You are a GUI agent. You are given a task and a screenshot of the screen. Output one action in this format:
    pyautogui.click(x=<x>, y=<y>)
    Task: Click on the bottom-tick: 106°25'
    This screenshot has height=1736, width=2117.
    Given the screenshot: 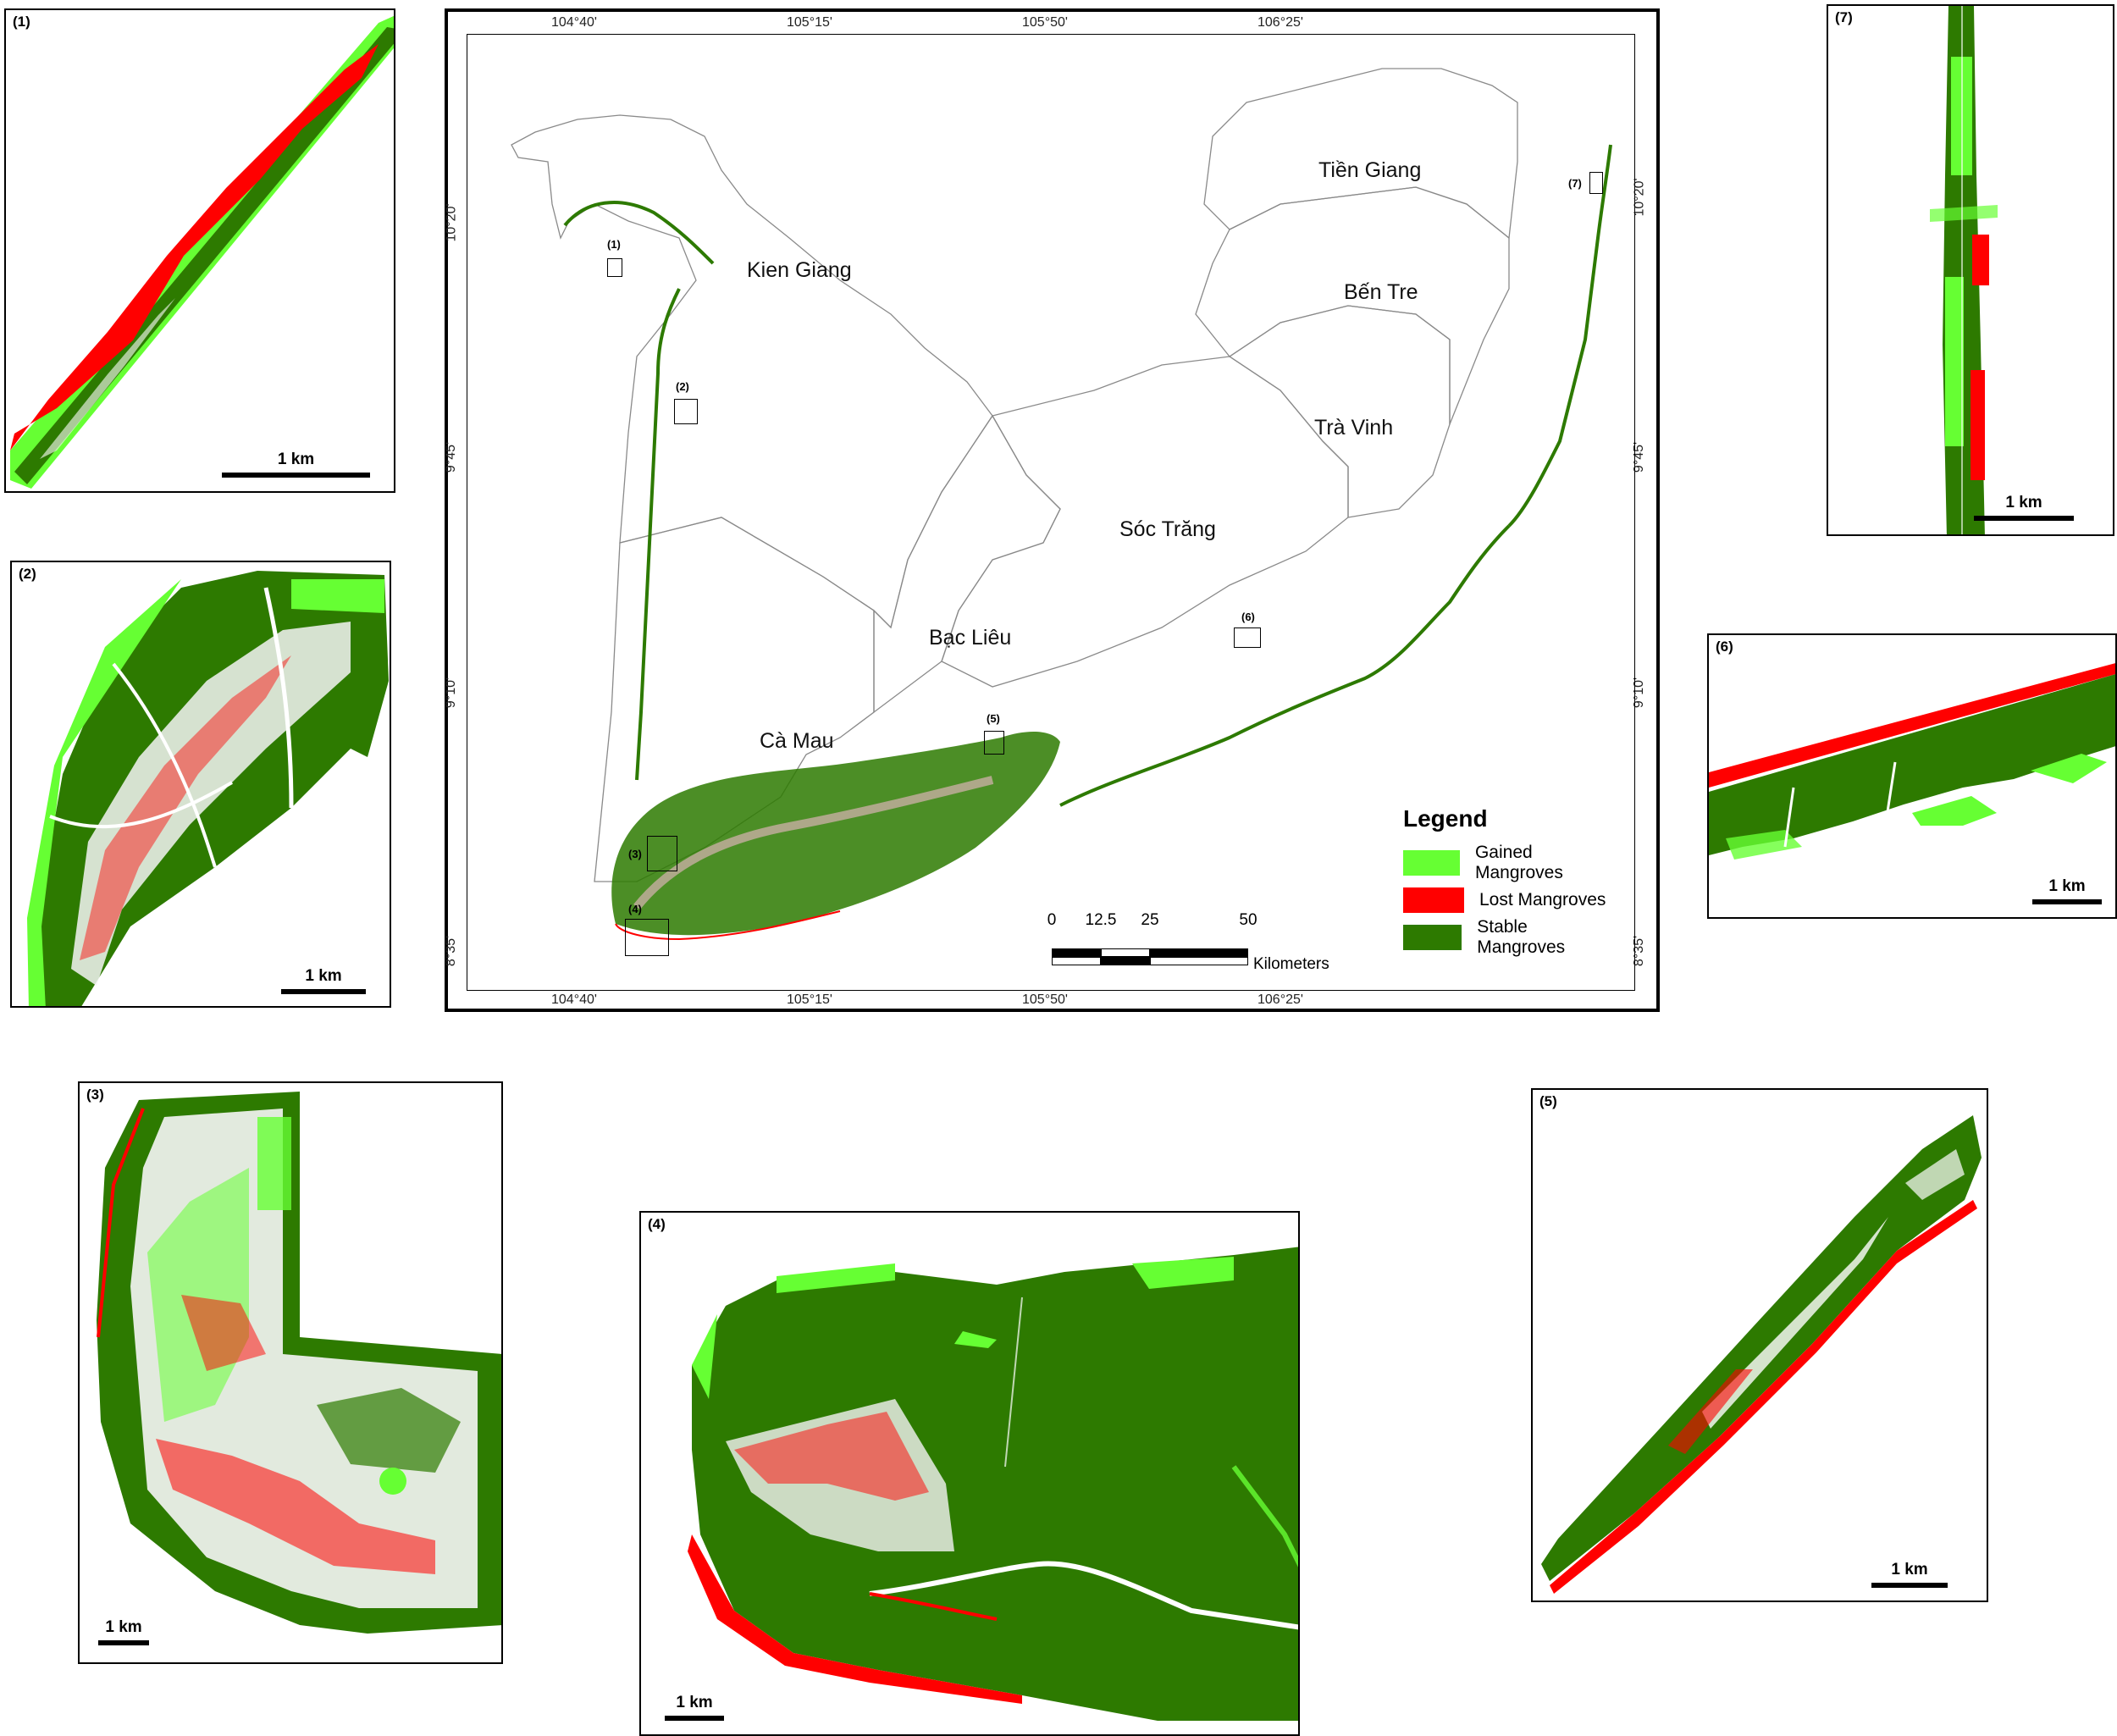 What is the action you would take?
    pyautogui.click(x=1280, y=999)
    